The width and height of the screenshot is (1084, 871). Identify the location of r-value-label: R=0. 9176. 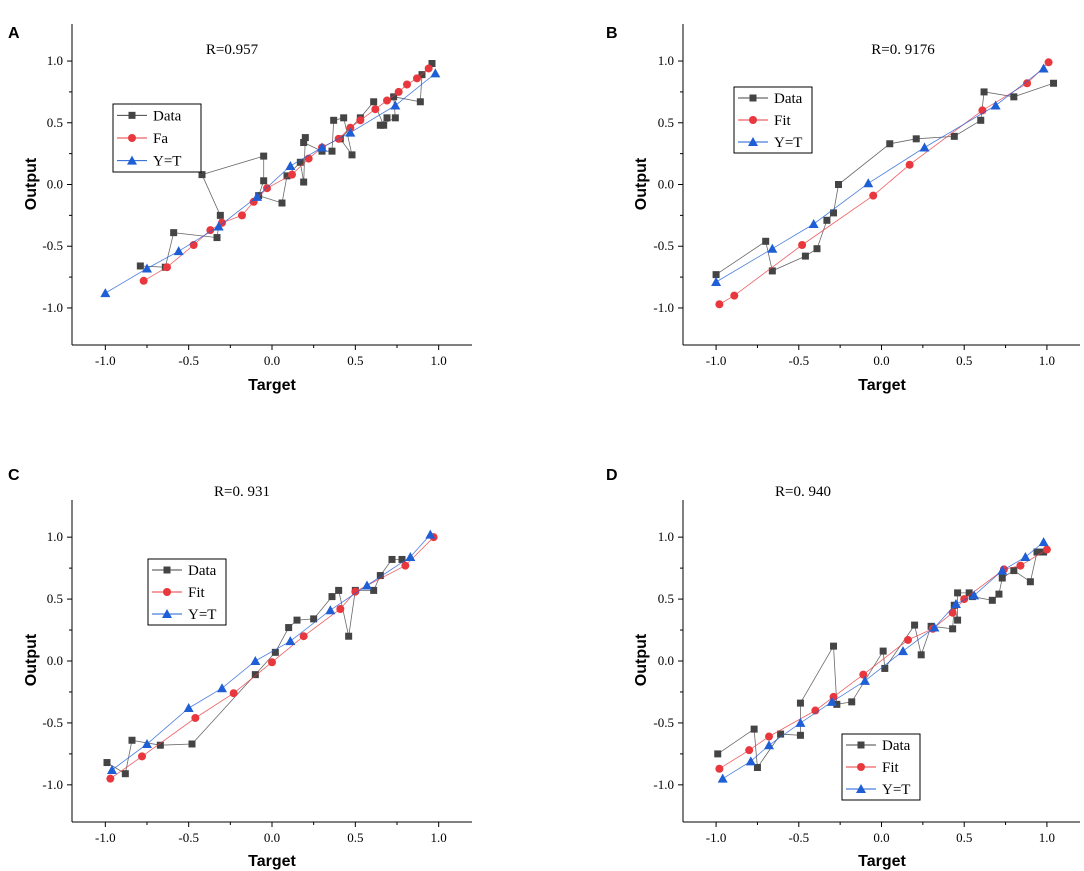
(903, 50).